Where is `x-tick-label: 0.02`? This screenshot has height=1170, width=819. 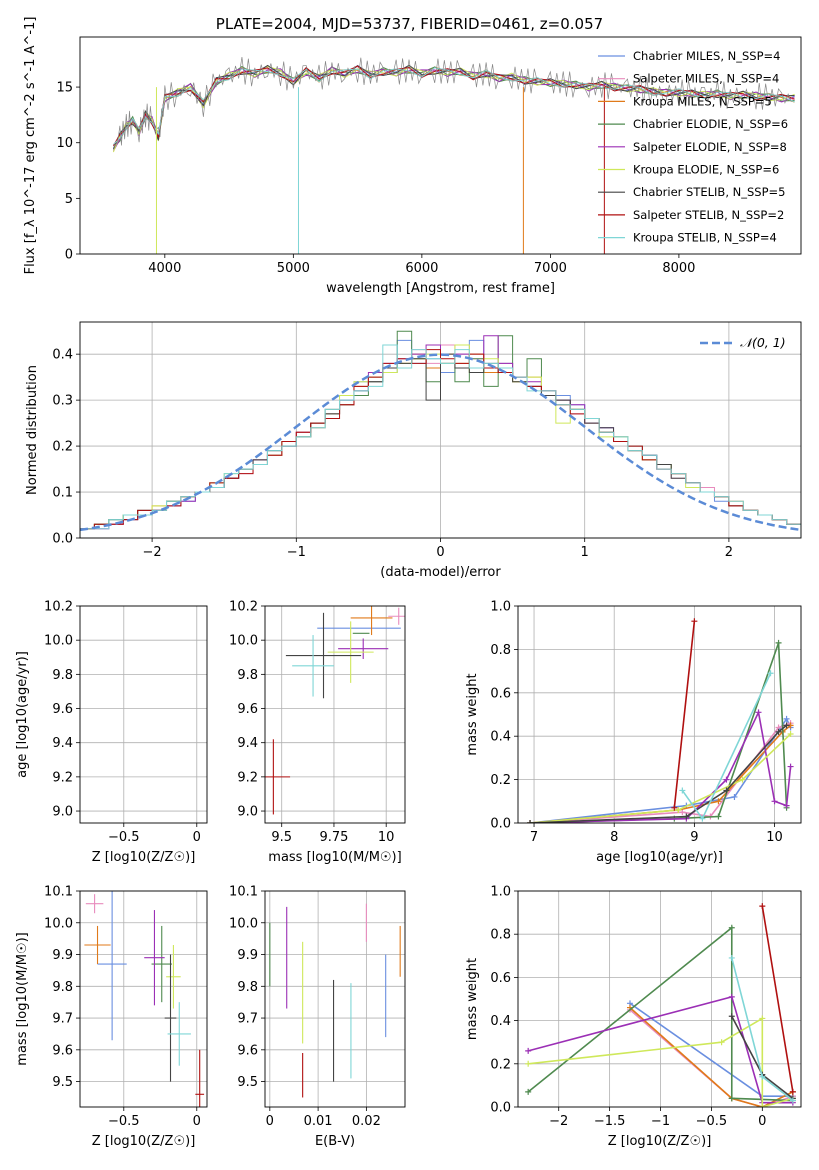 x-tick-label: 0.02 is located at coordinates (366, 1121).